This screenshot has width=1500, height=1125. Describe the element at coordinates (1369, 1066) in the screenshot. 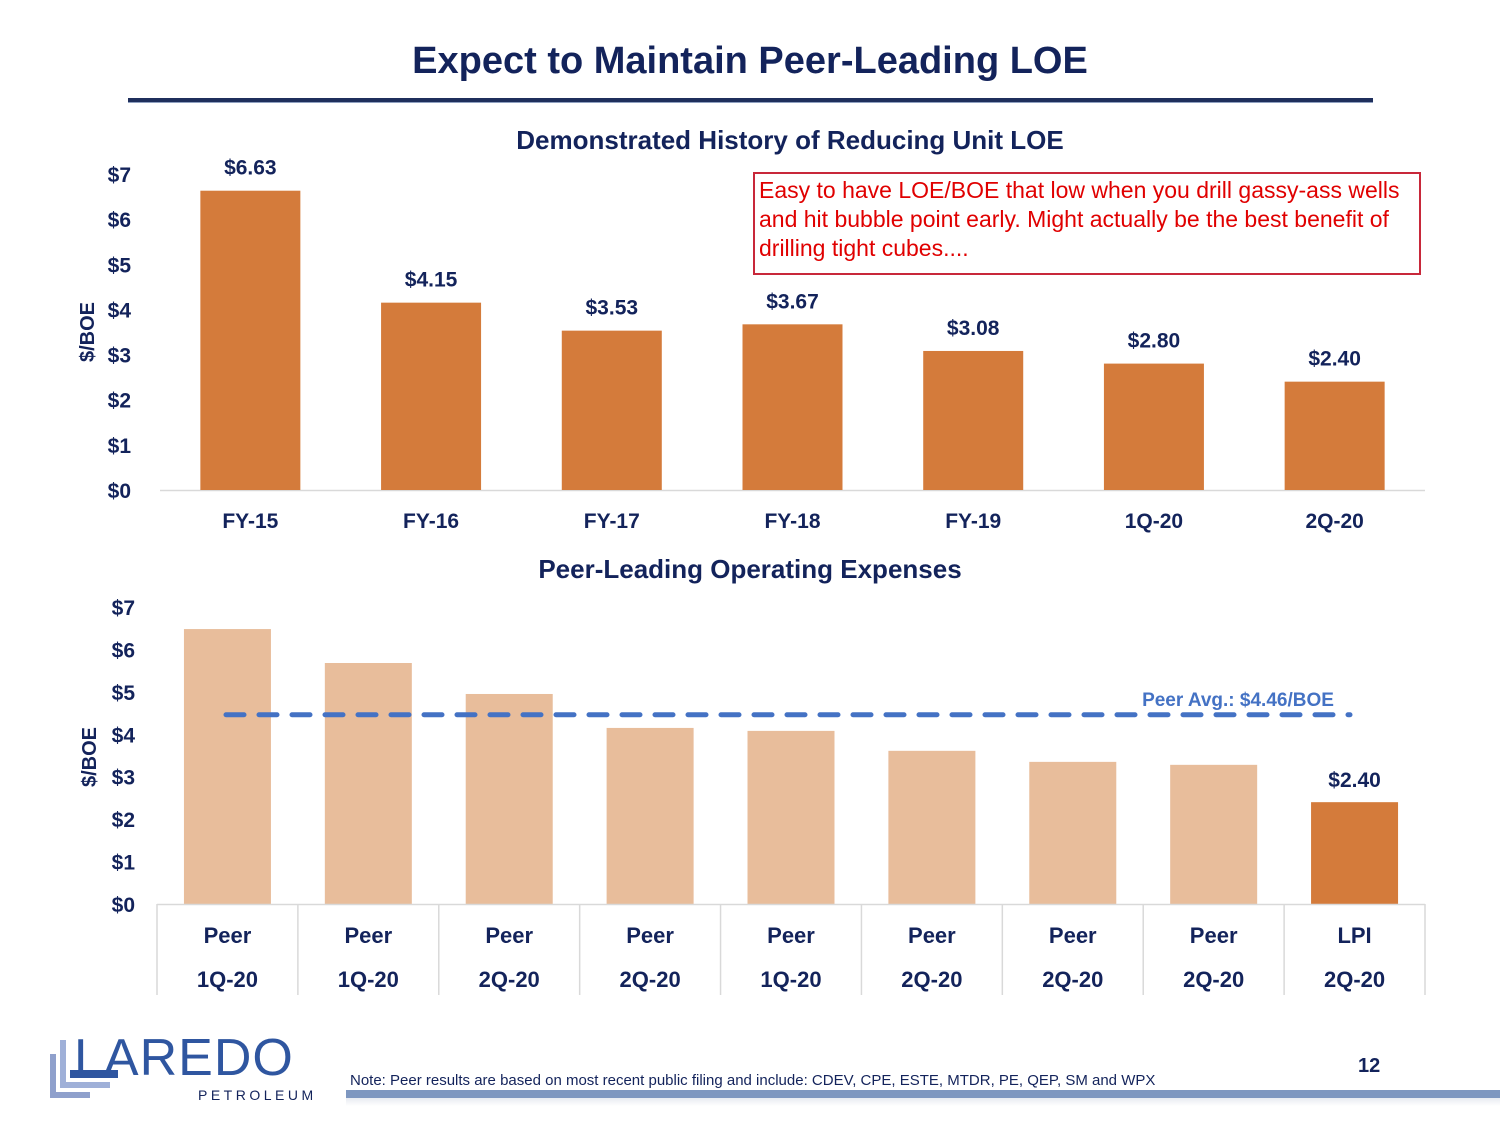

I see `page-number: 12` at that location.